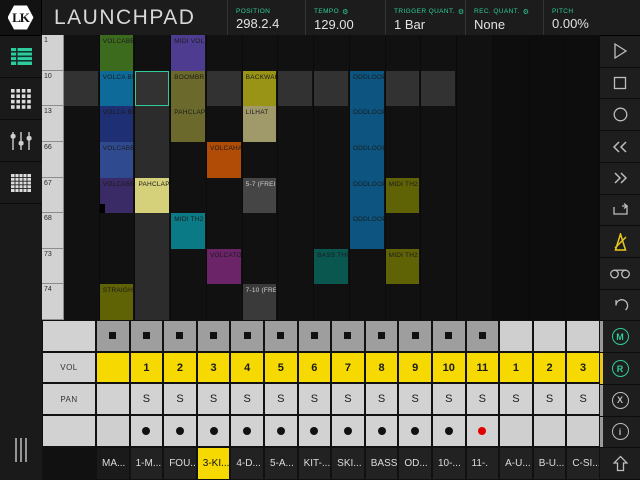 The image size is (640, 480). What do you see at coordinates (259, 88) in the screenshot?
I see `clip-backwaf: BACKWAF` at bounding box center [259, 88].